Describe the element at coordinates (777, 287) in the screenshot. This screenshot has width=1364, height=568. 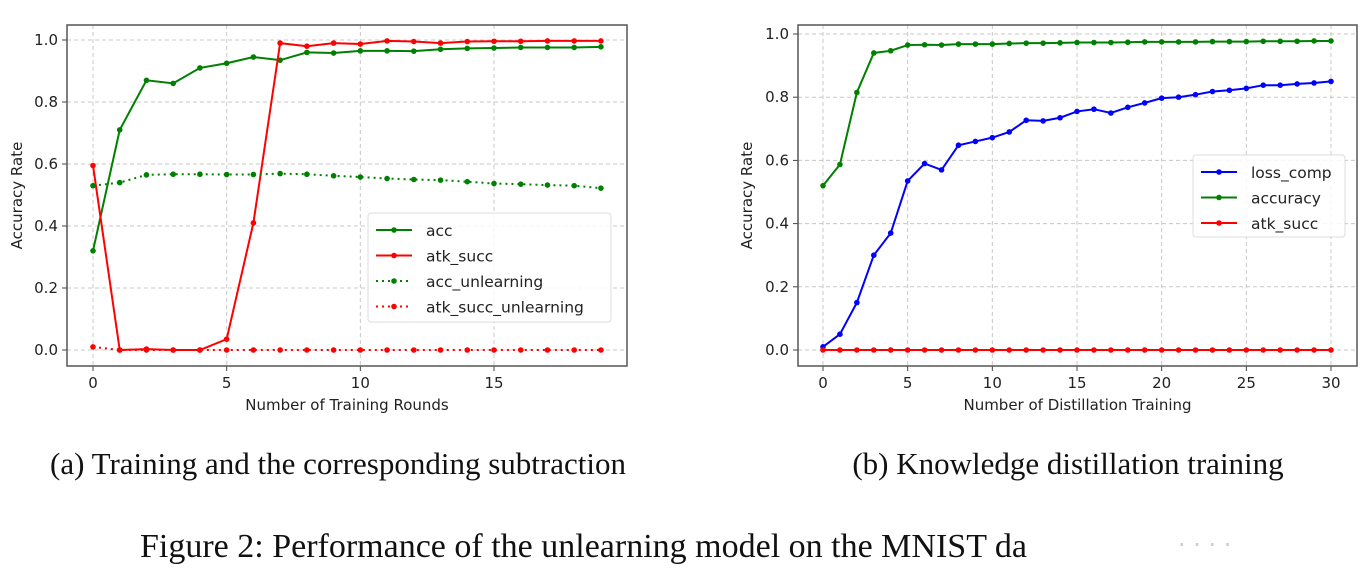
I see `y-tick-label: 0.2` at that location.